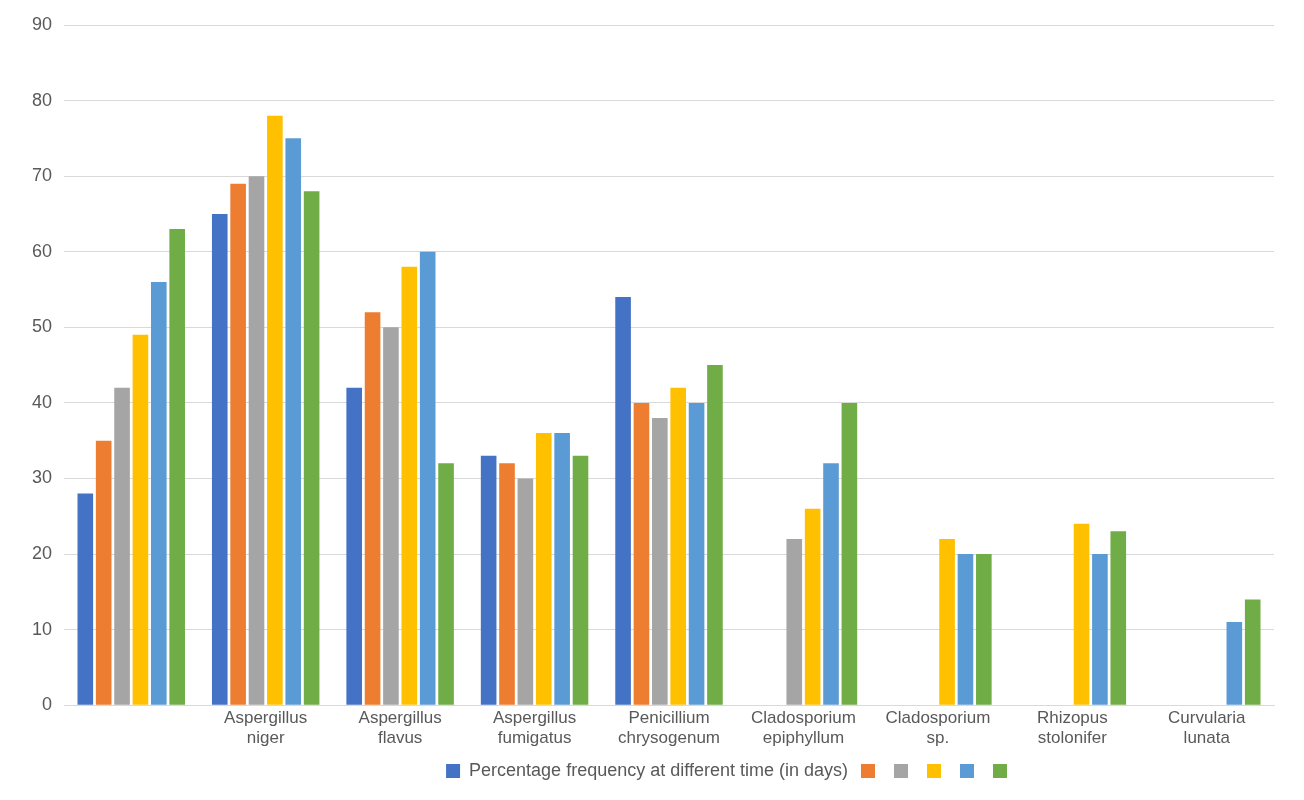  Describe the element at coordinates (534, 728) in the screenshot. I see `x-tick-label: Aspergillus fumigatus` at that location.